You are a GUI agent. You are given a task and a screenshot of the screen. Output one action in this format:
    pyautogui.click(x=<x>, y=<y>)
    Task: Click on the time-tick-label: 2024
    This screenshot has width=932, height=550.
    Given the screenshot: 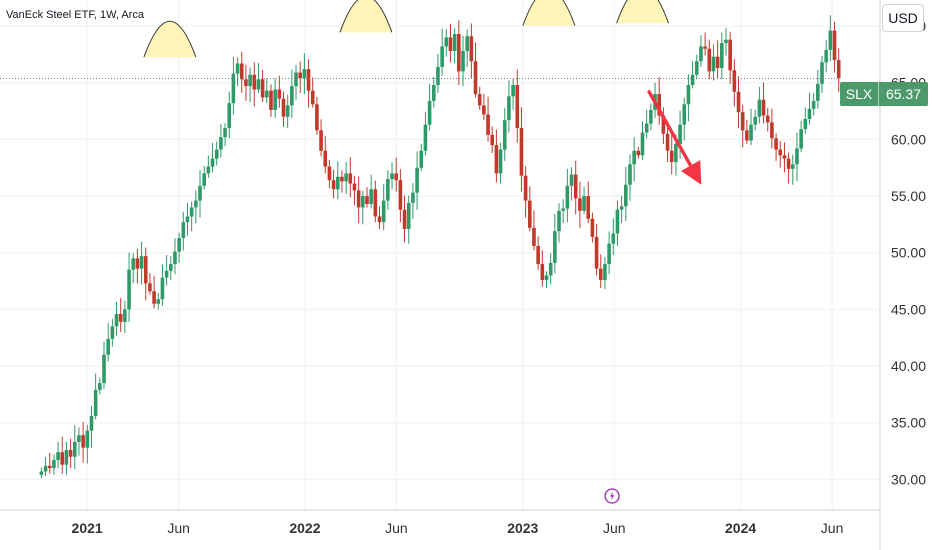 What is the action you would take?
    pyautogui.click(x=740, y=528)
    